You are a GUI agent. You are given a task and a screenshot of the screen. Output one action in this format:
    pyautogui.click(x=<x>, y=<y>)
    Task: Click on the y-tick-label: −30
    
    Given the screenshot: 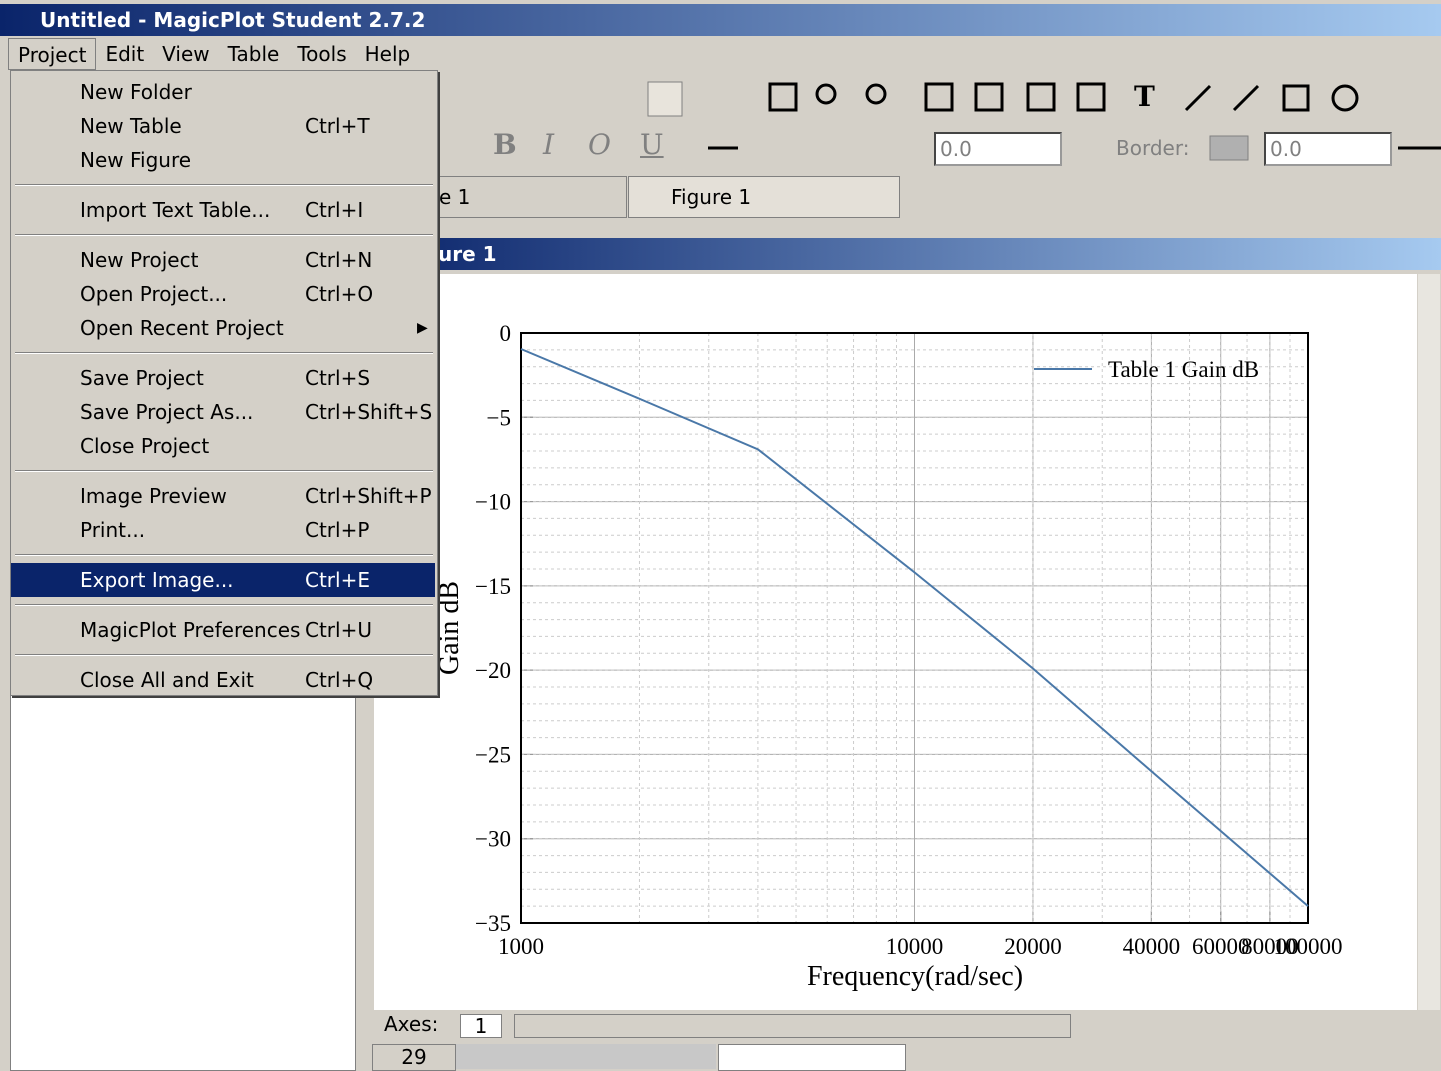 What is the action you would take?
    pyautogui.click(x=493, y=839)
    